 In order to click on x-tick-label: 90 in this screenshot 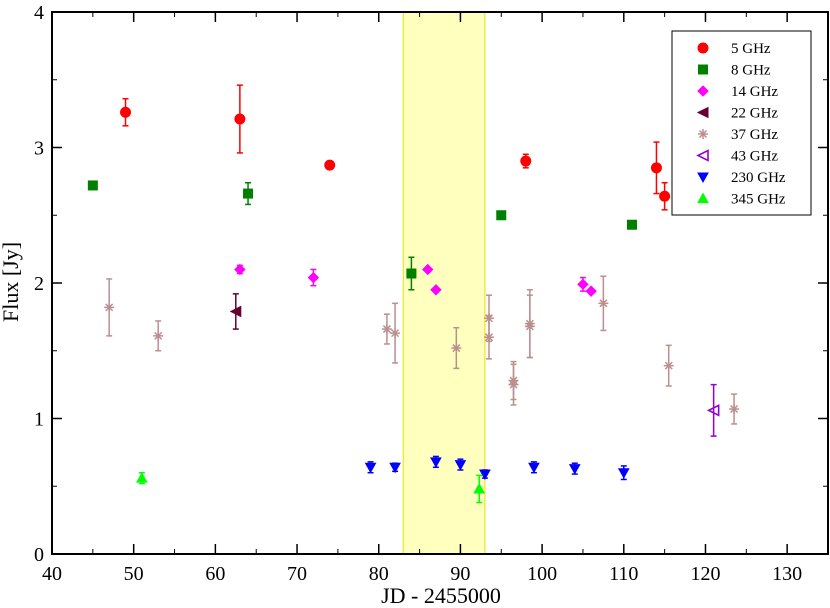, I will do `click(460, 574)`.